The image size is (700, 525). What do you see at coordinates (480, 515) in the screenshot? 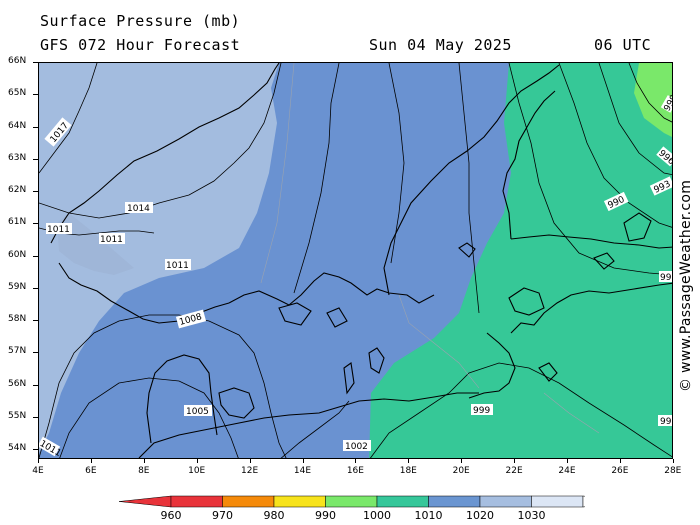
I see `colorbar-label-1020: 1020` at bounding box center [480, 515].